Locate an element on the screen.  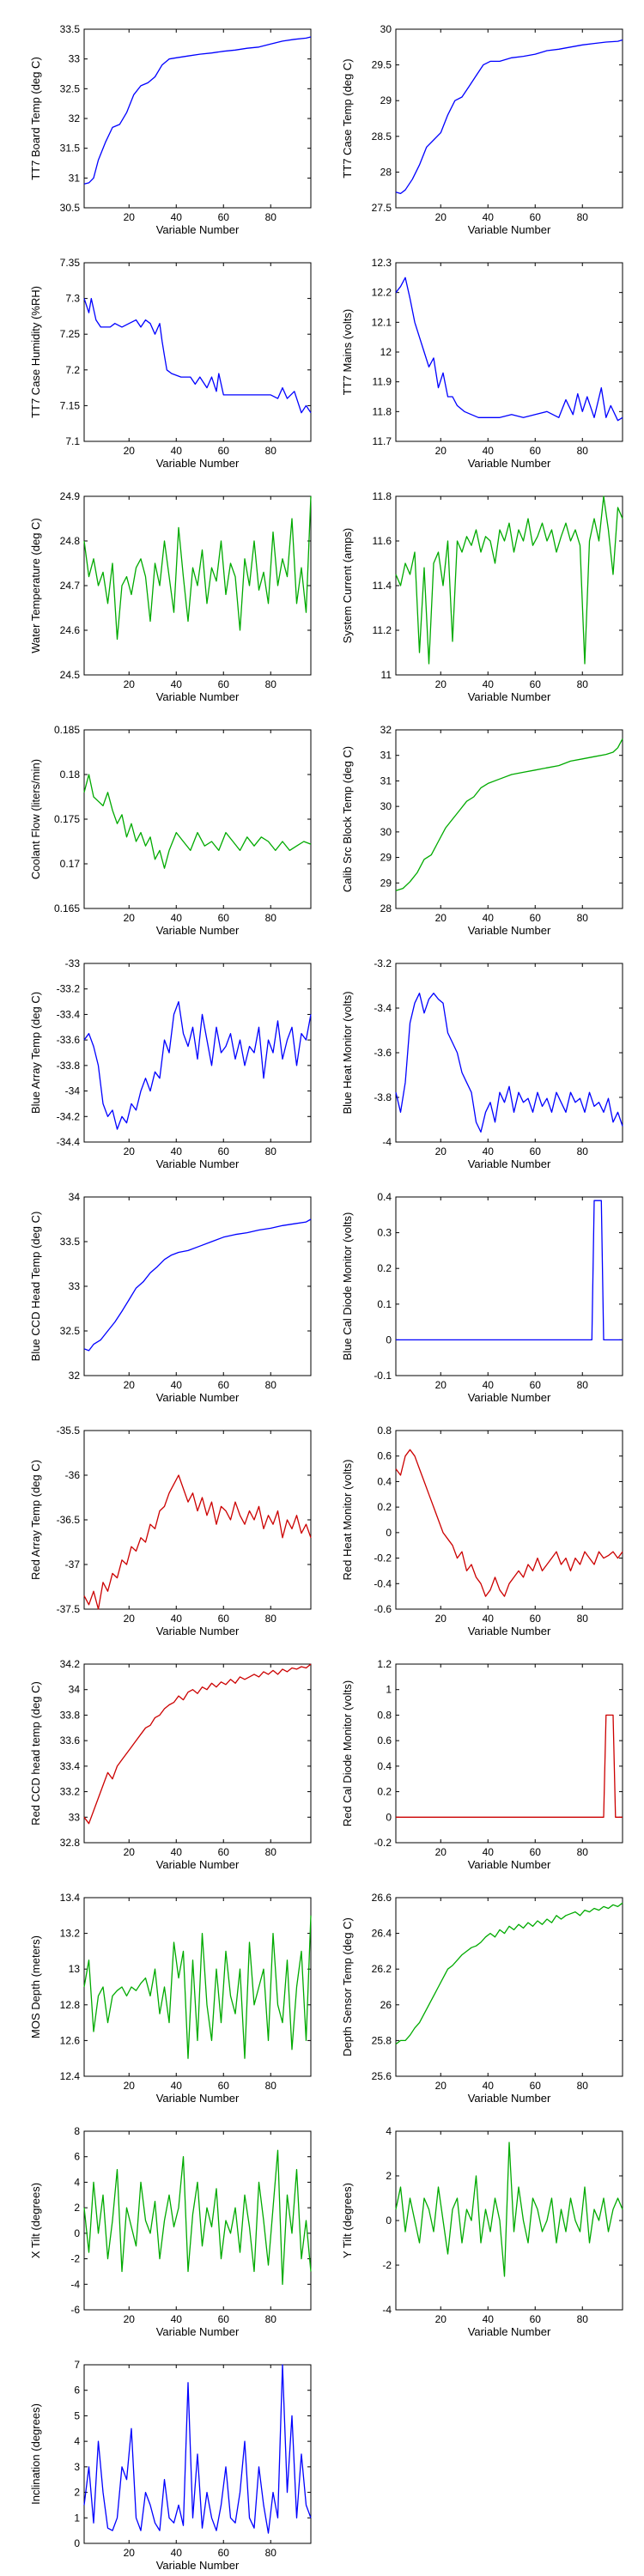
y-tick-label: 0.1 is located at coordinates (385, 1304).